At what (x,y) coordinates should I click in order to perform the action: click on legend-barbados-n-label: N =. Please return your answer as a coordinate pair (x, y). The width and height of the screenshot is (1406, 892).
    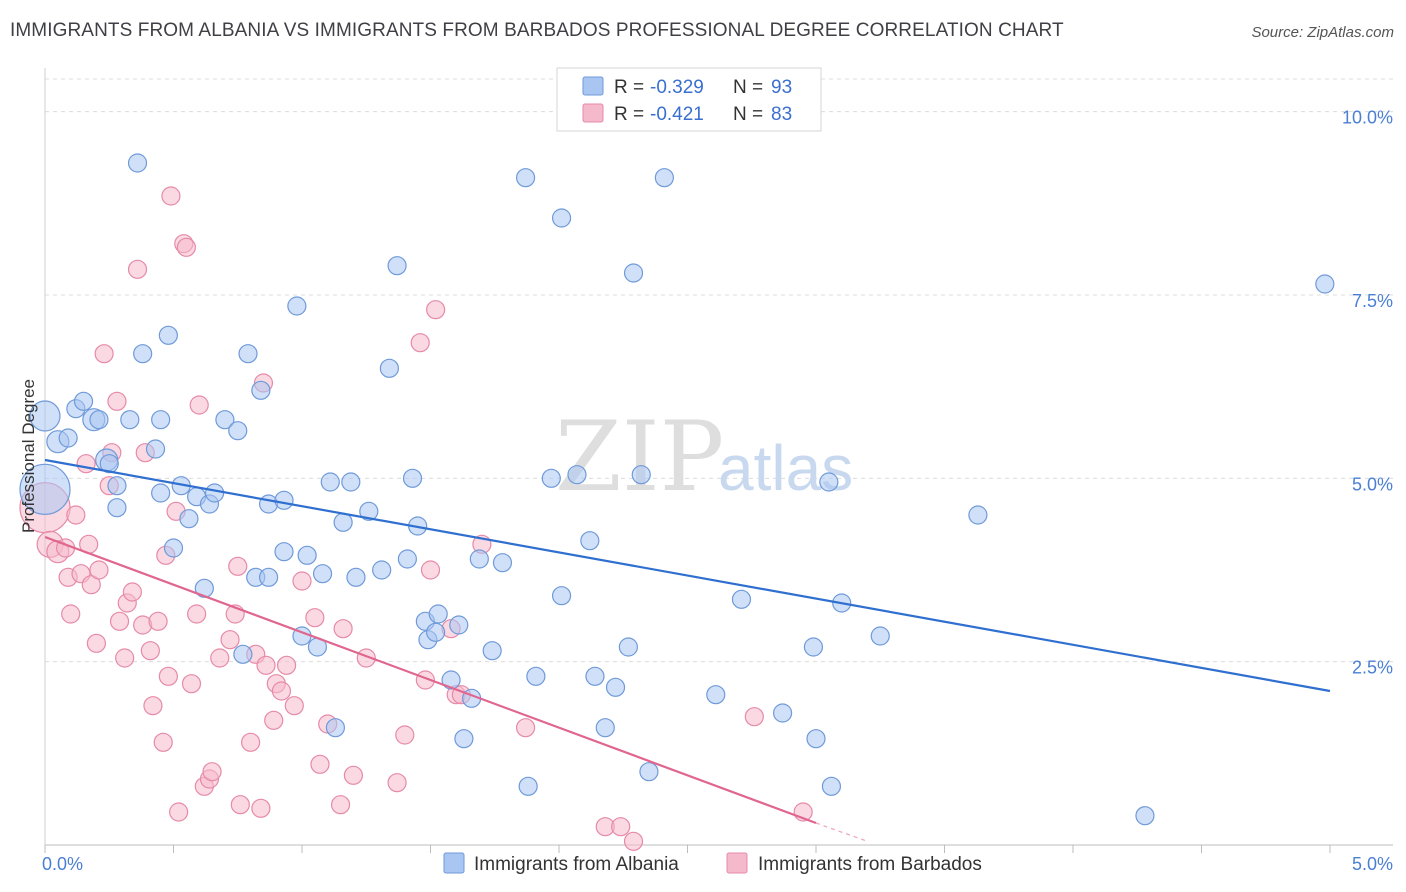
    Looking at the image, I should click on (748, 114).